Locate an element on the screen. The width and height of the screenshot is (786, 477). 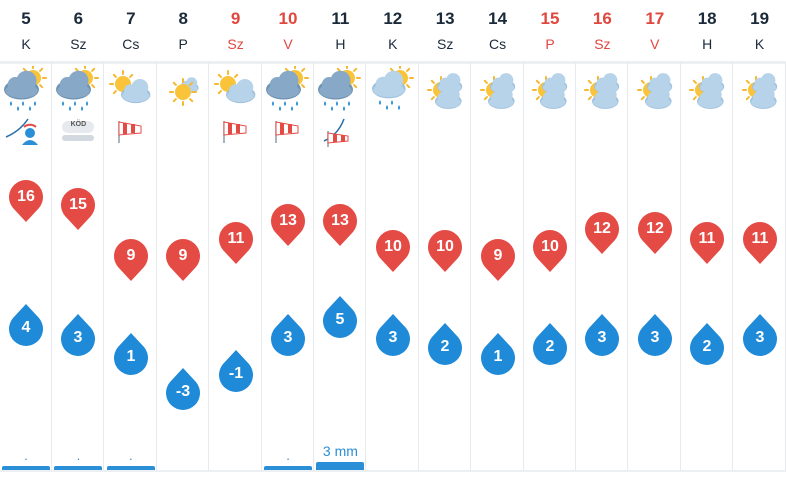
day-column: 17 V 12 3 is located at coordinates (655, 238).